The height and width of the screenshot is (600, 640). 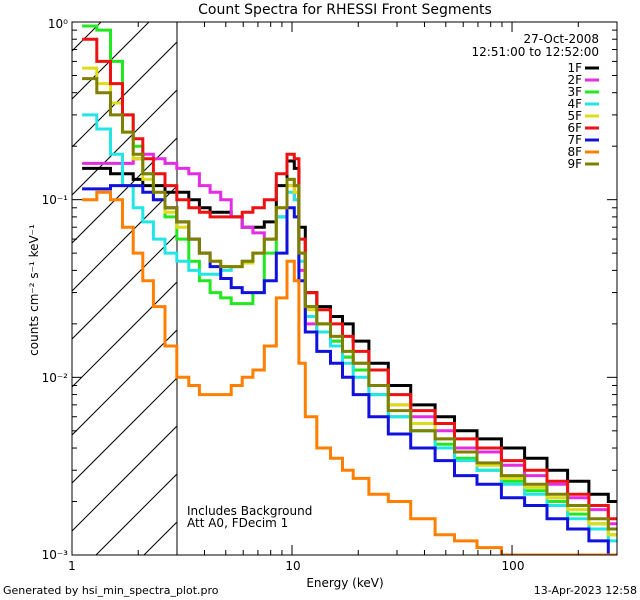 What do you see at coordinates (292, 566) in the screenshot?
I see `x-tick-label-10: 10` at bounding box center [292, 566].